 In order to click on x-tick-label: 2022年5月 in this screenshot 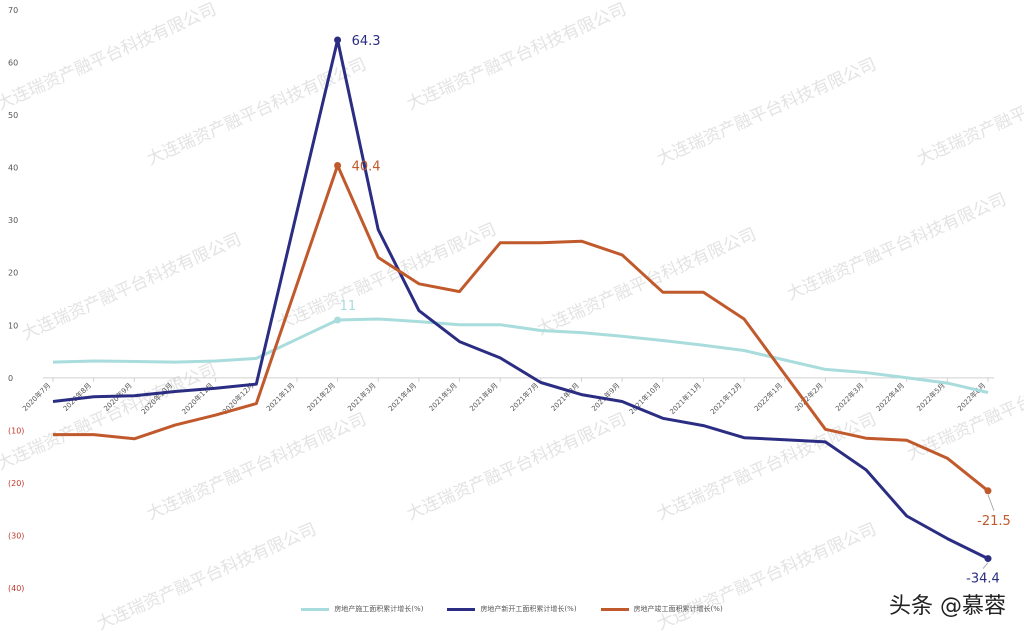, I will do `click(931, 397)`.